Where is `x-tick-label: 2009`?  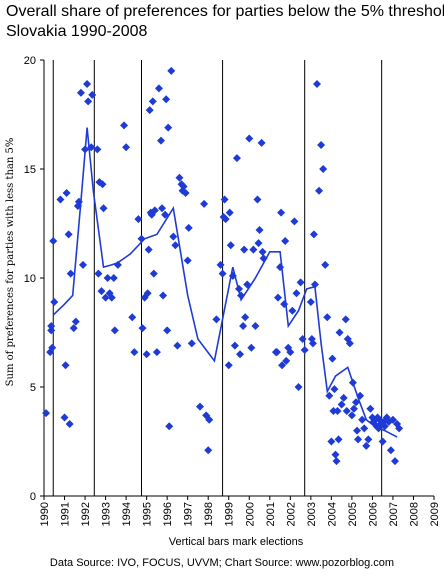
x-tick-label: 2009 is located at coordinates (435, 514).